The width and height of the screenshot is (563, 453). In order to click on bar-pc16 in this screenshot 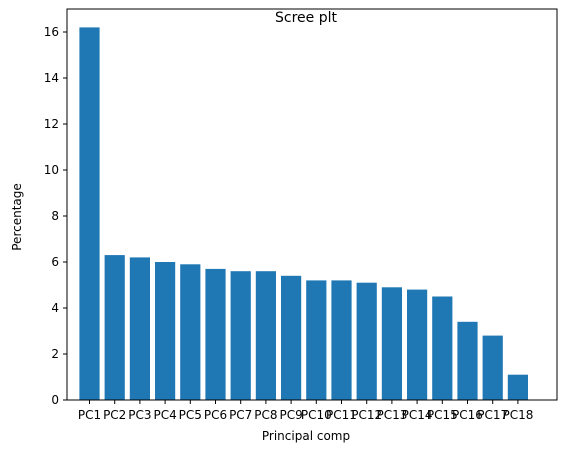, I will do `click(467, 360)`.